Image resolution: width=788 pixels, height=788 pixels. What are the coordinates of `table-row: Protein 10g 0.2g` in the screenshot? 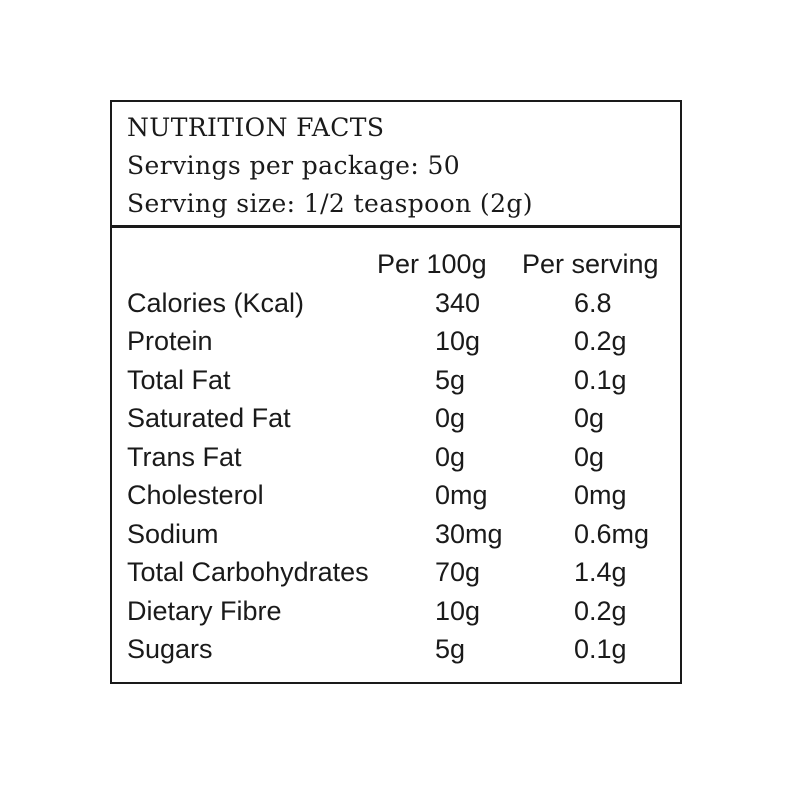 It's located at (396, 341).